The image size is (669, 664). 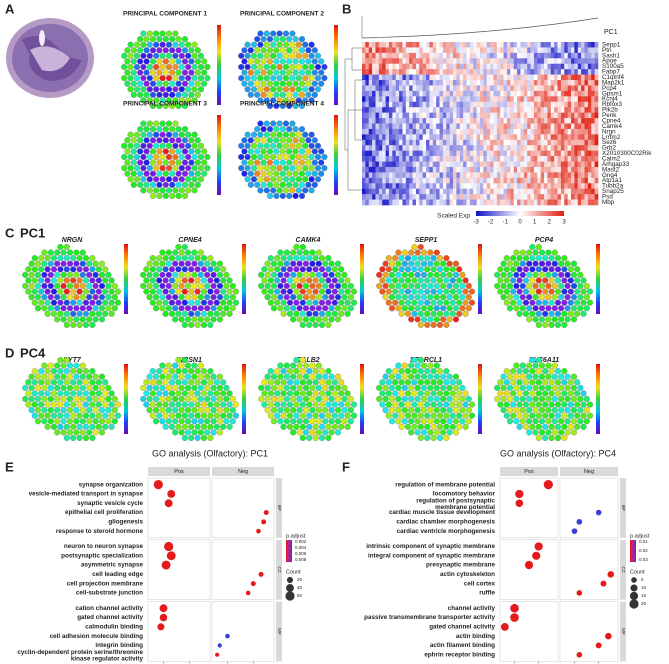 What do you see at coordinates (104, 546) in the screenshot?
I see `term-label: neuron to neuron synapse` at bounding box center [104, 546].